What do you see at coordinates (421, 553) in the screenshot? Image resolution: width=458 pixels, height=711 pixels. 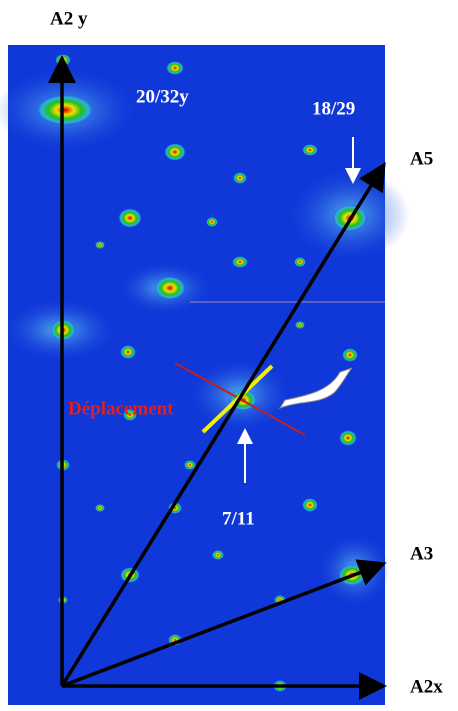 I see `axis-label: A3` at bounding box center [421, 553].